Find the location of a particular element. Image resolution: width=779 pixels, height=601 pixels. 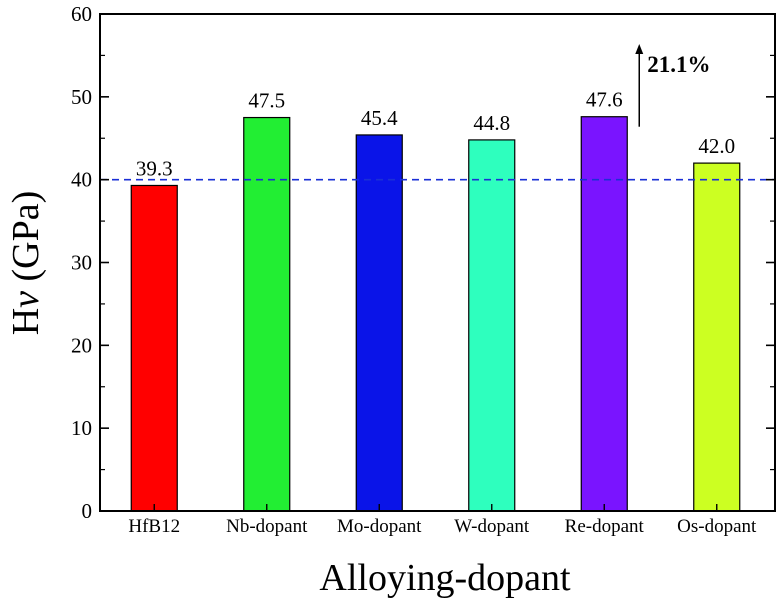

value-label: 45.4 is located at coordinates (379, 118).